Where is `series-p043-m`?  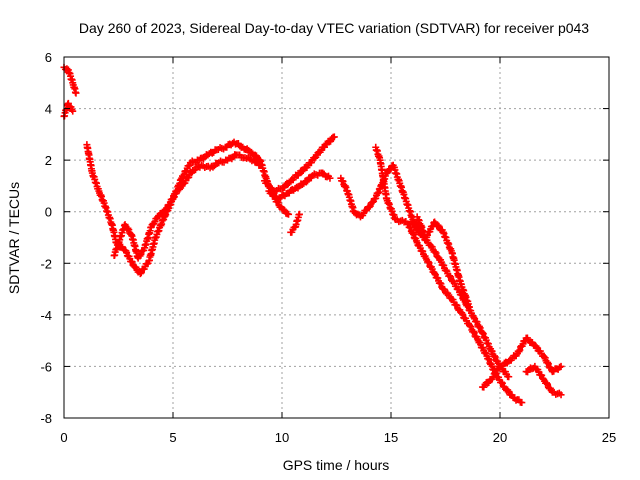 series-p043-m is located at coordinates (543, 380).